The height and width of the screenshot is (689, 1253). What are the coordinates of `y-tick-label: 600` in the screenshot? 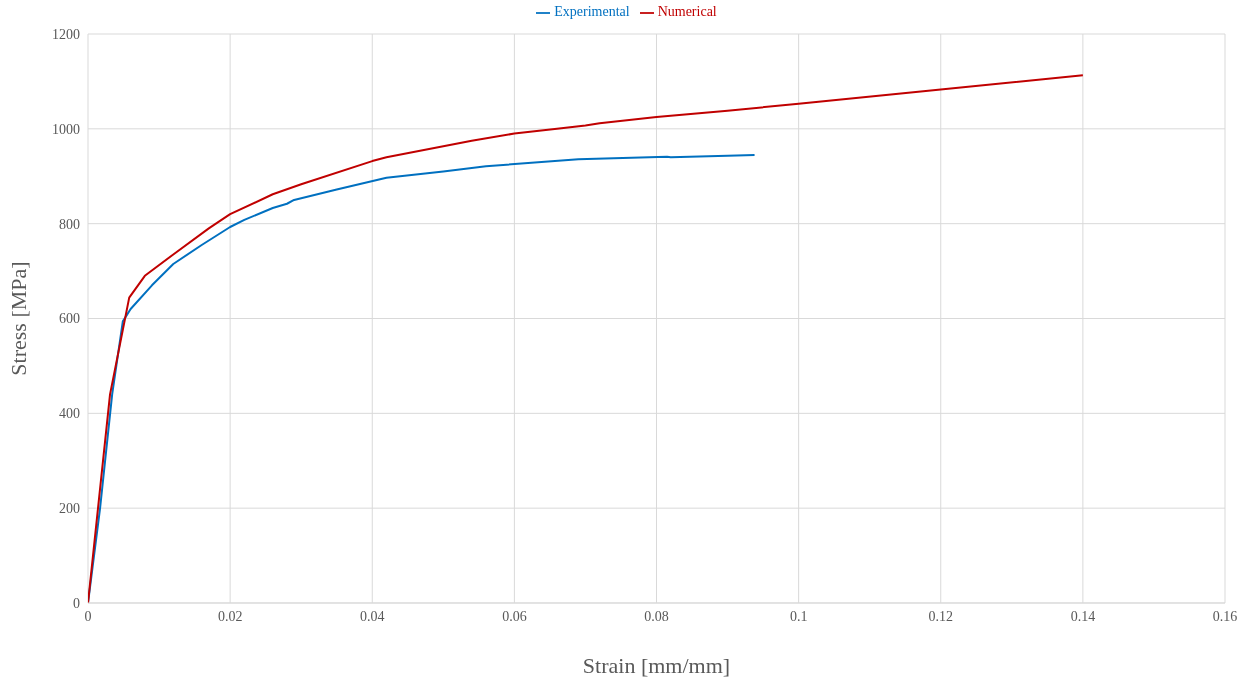 It's located at (69, 319).